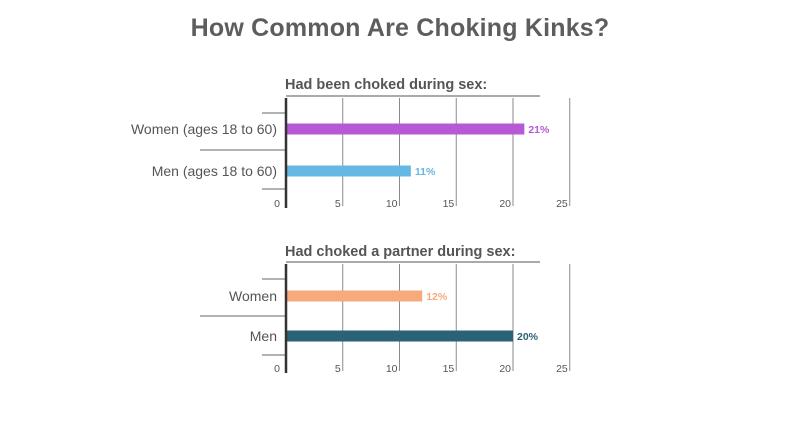 The image size is (800, 440). Describe the element at coordinates (253, 296) in the screenshot. I see `category-label: Women` at that location.